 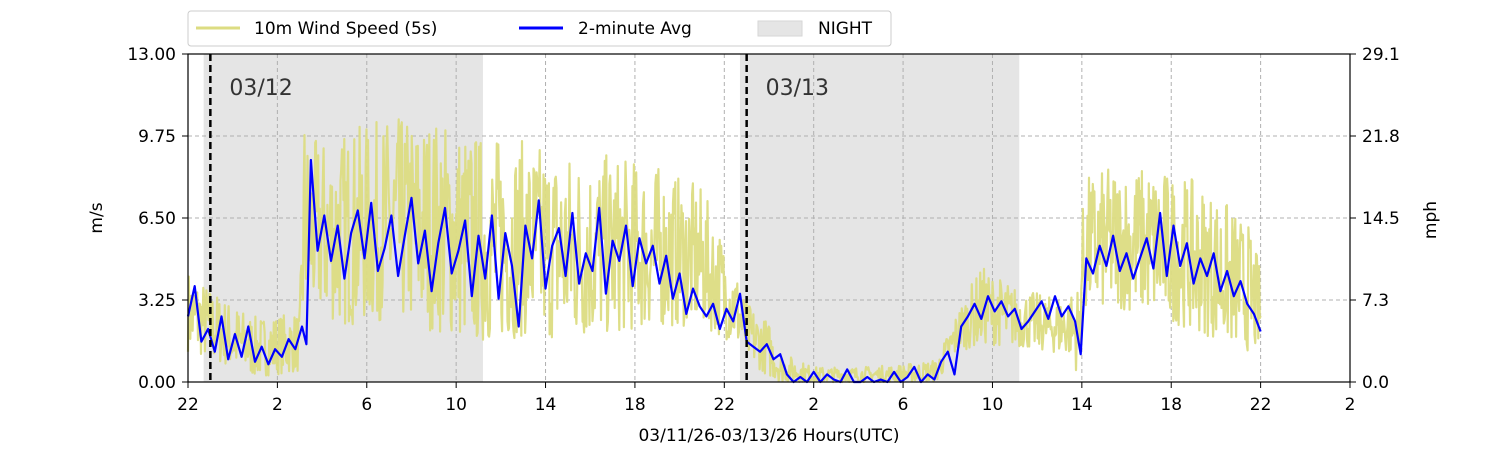 I want to click on y-tick-label-right-4: 29.1, so click(x=1381, y=55).